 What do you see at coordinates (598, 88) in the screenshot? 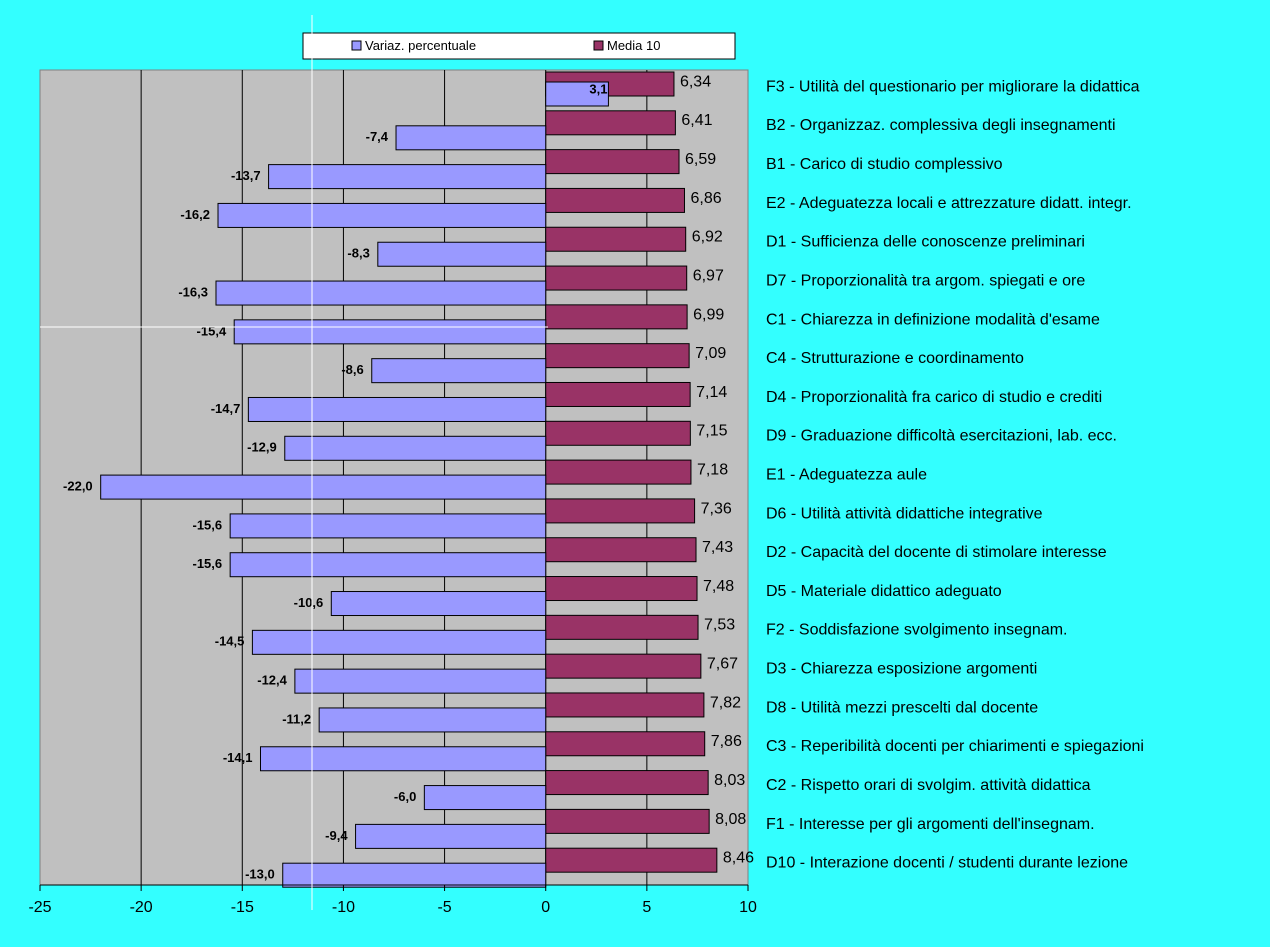
I see `label-variation-0: 3,1` at bounding box center [598, 88].